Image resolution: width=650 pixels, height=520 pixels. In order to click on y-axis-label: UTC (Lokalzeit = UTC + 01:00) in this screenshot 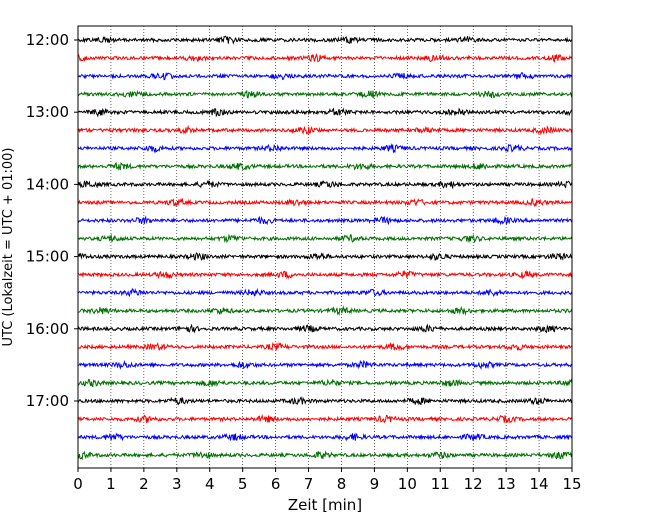, I will do `click(8, 247)`.